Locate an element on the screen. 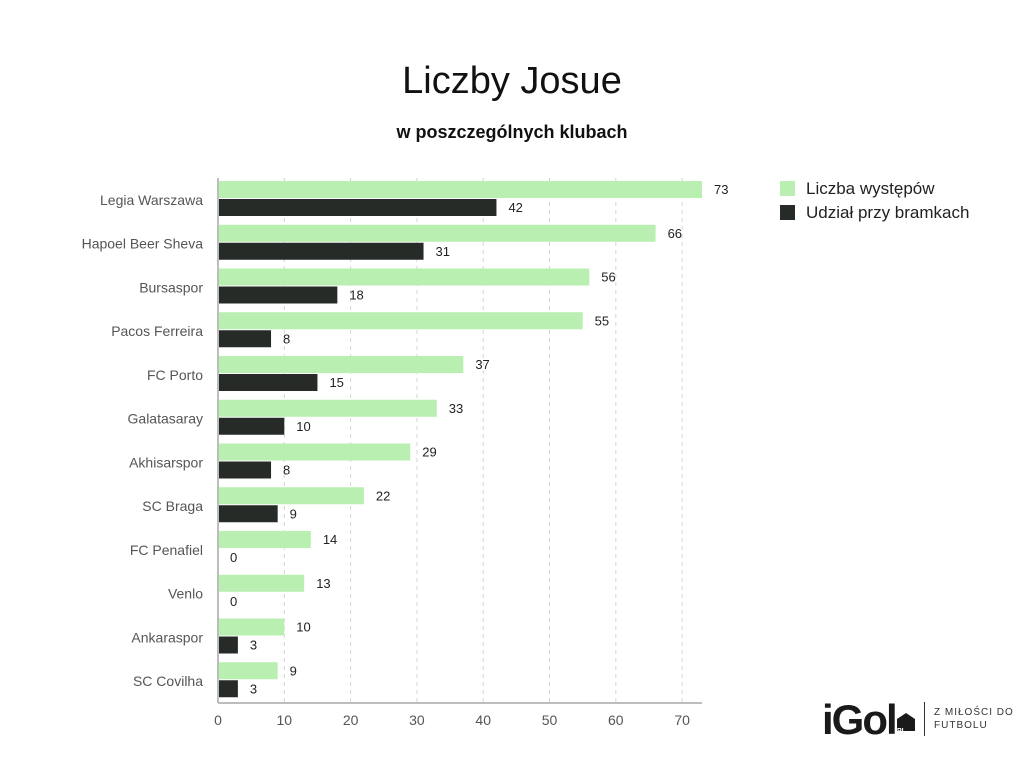 Image resolution: width=1024 pixels, height=768 pixels. x-tick-label: 10 is located at coordinates (285, 720).